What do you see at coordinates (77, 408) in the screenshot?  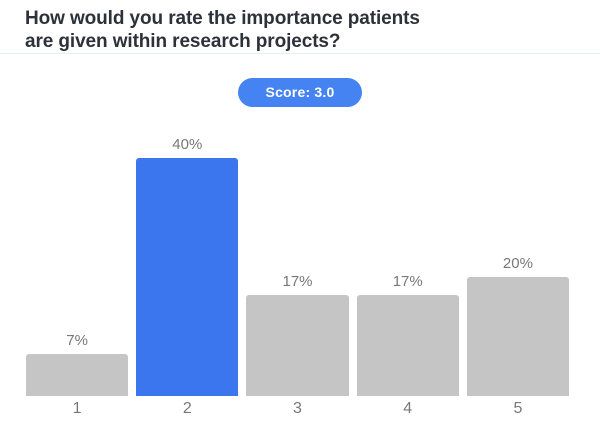 I see `x-axis-label-1: 1` at bounding box center [77, 408].